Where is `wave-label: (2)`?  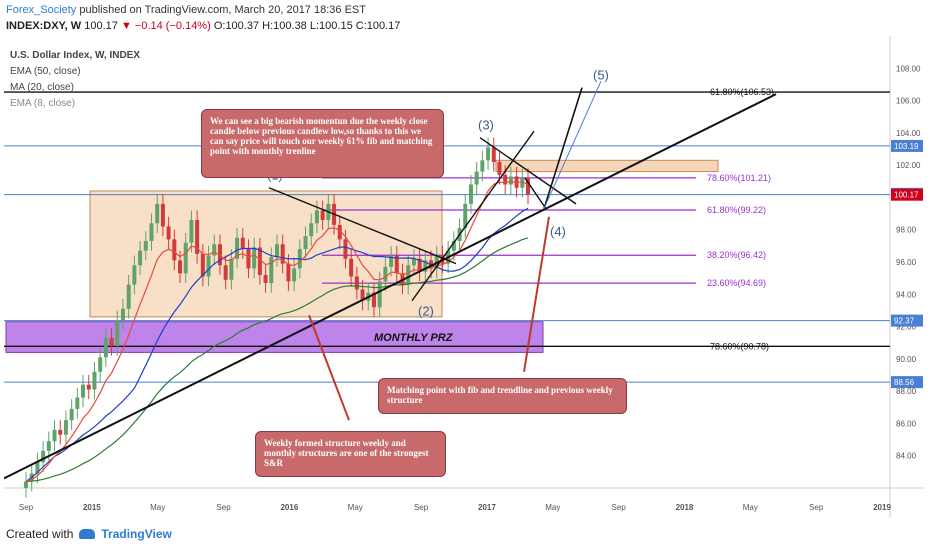
wave-label: (2) is located at coordinates (426, 310).